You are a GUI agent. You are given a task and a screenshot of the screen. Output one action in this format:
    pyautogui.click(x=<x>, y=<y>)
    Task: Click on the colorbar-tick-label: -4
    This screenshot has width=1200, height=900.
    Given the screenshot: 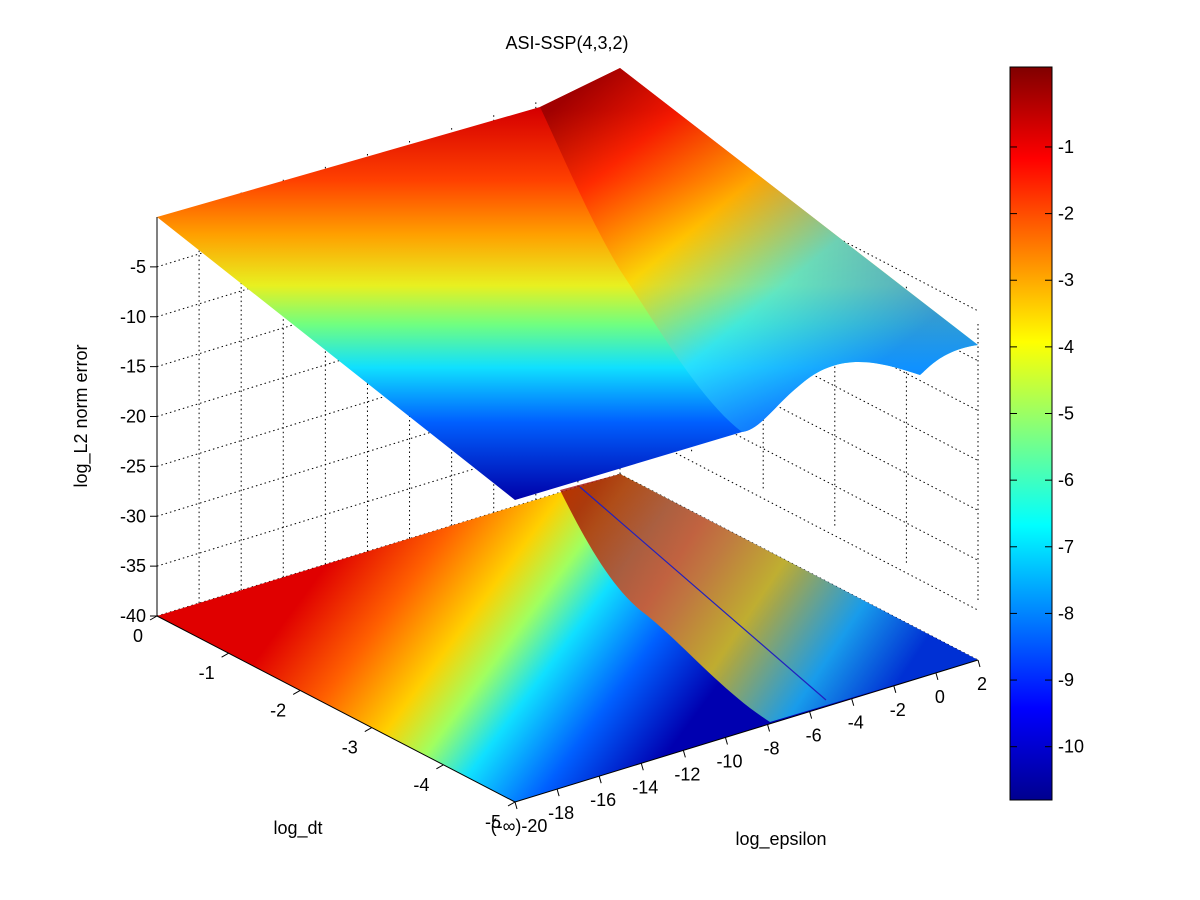 What is the action you would take?
    pyautogui.click(x=1066, y=347)
    